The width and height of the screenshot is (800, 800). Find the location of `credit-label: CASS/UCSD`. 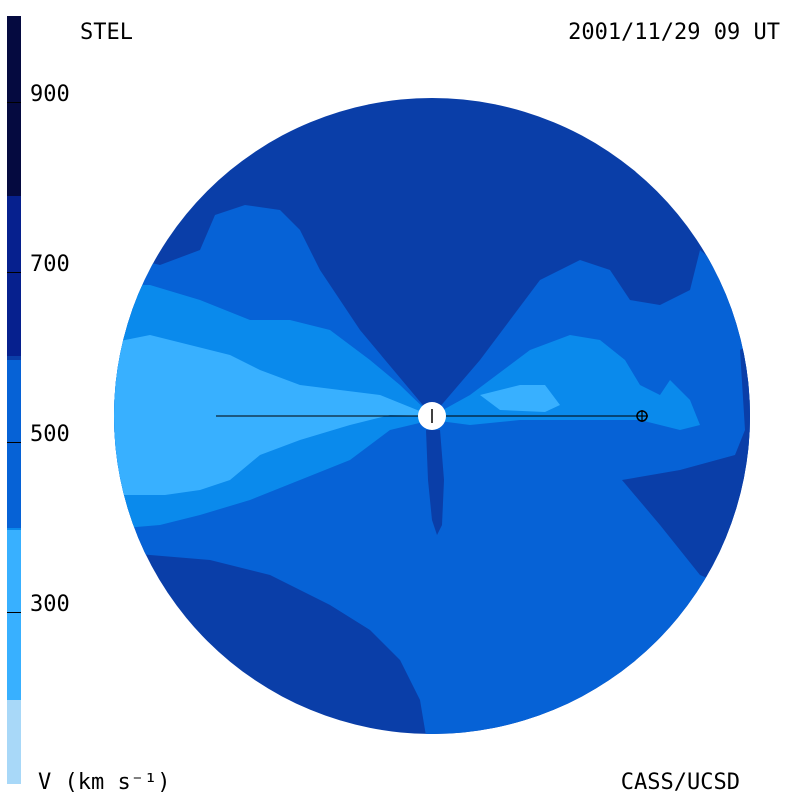

credit-label: CASS/UCSD is located at coordinates (680, 782).